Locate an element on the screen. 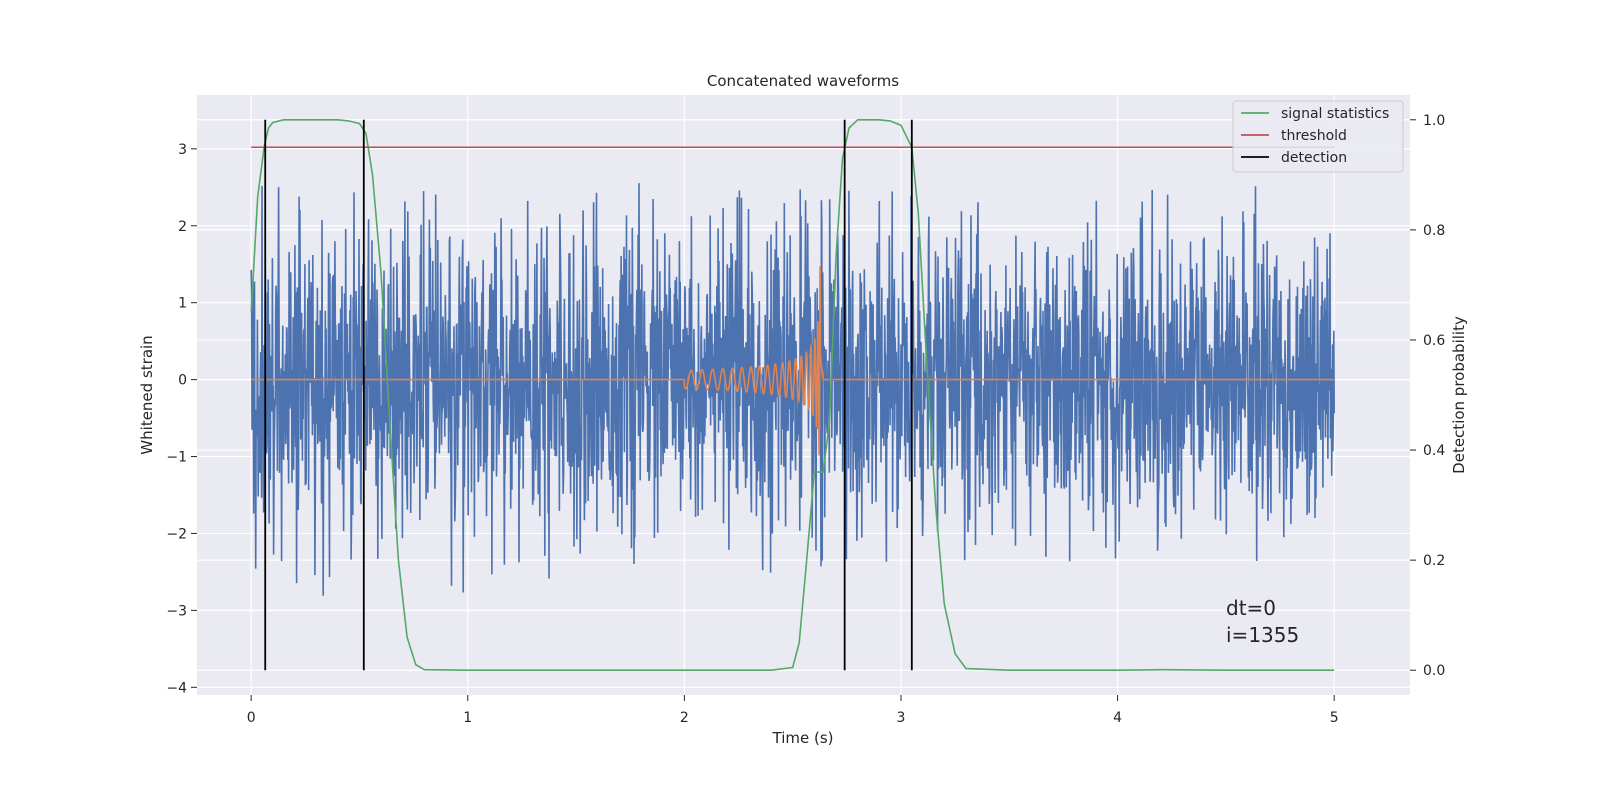 This screenshot has width=1600, height=804. x-tick-label: 2 is located at coordinates (684, 718).